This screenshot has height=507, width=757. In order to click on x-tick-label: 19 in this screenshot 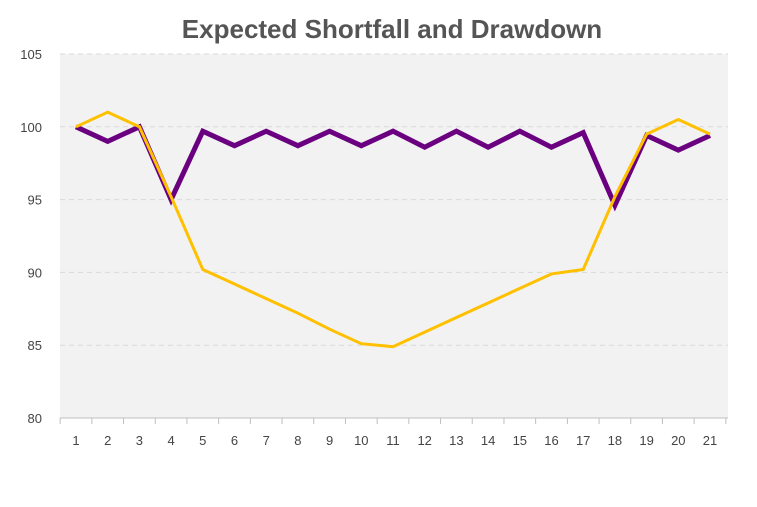, I will do `click(646, 440)`.